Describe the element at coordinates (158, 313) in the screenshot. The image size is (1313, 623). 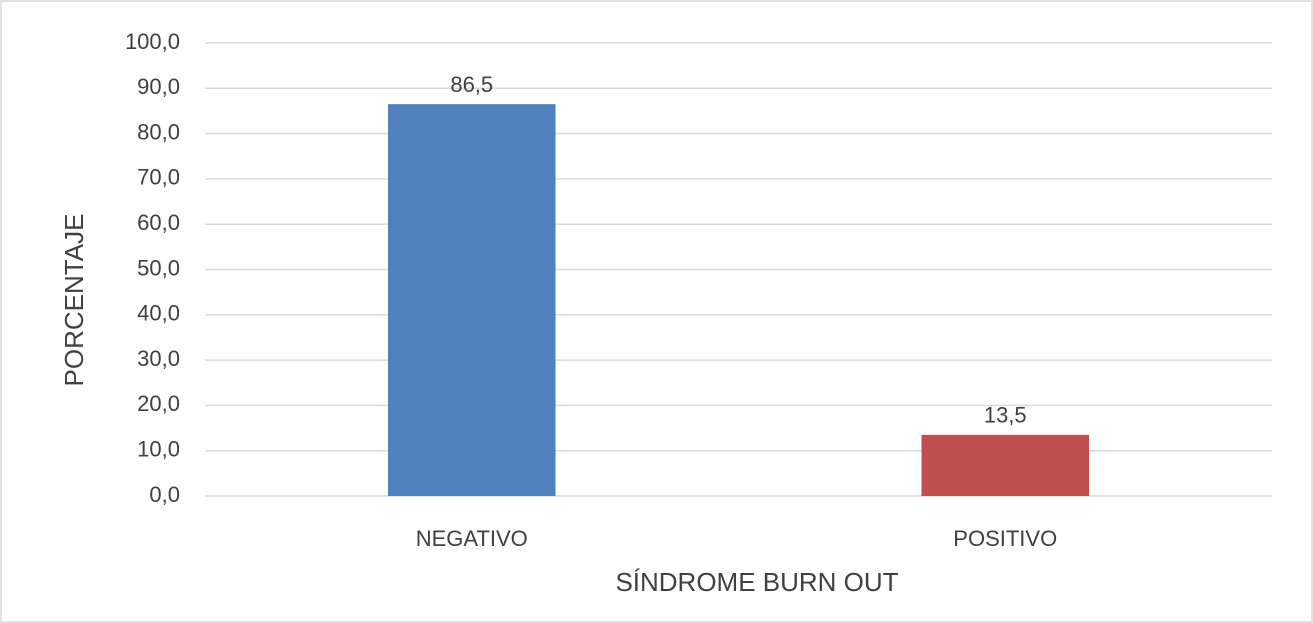
I see `y-tick-label: 40,0` at that location.